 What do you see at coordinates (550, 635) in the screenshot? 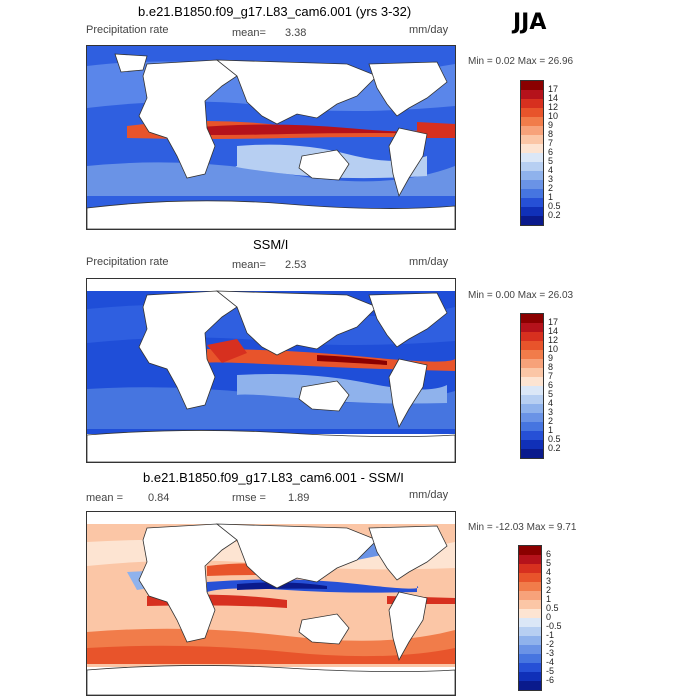
I see `colorbar-tick-label: -1` at bounding box center [550, 635].